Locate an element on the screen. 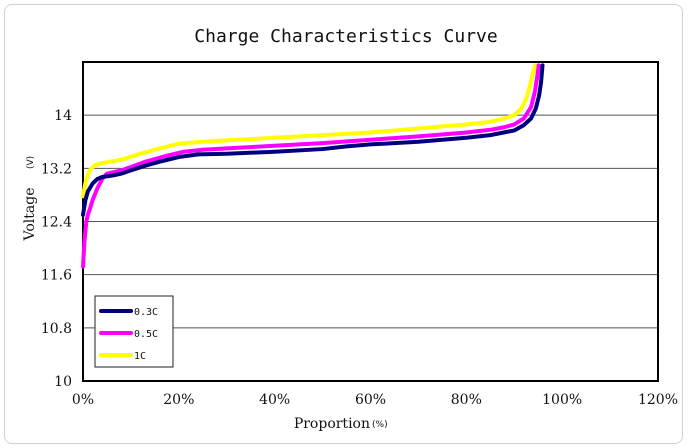 The height and width of the screenshot is (448, 689). x-tick-label: 20% is located at coordinates (178, 400).